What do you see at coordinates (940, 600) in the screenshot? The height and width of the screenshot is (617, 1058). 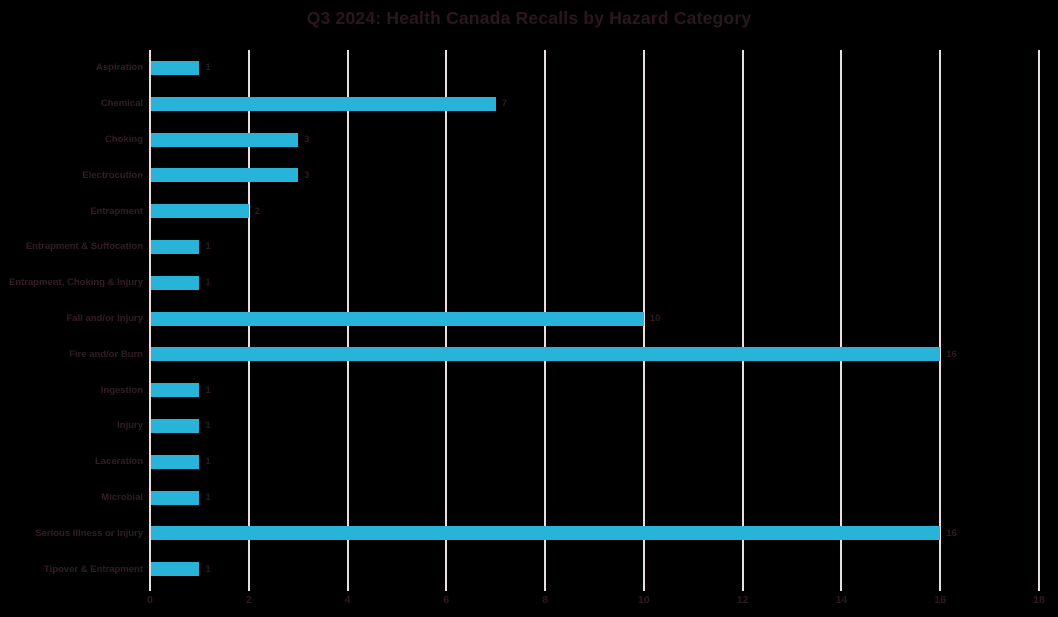 I see `x-tick-label: 16` at bounding box center [940, 600].